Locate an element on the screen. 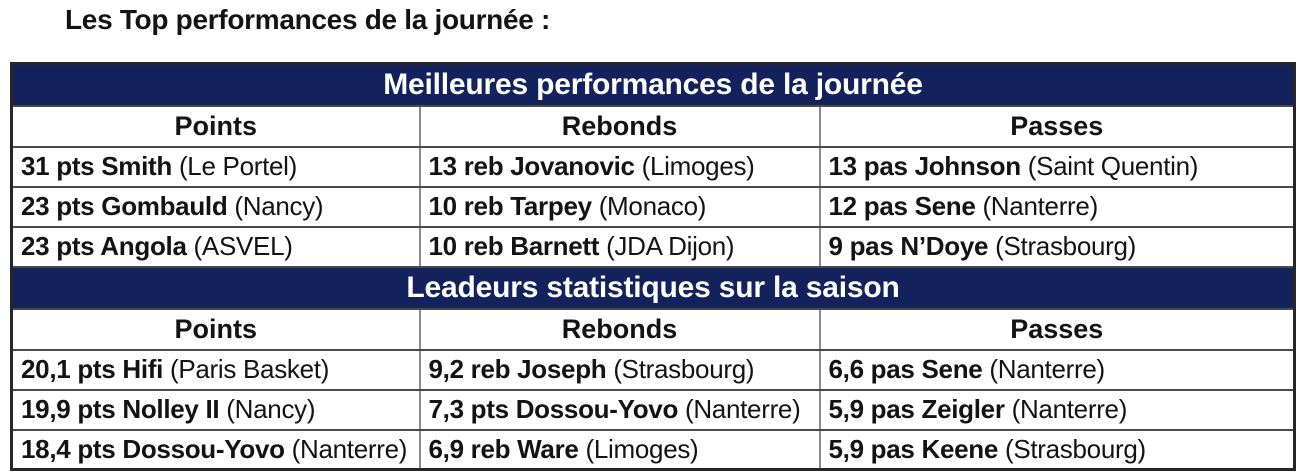  stat-cell: 12 pas Sene (Nanterre) is located at coordinates (1057, 206).